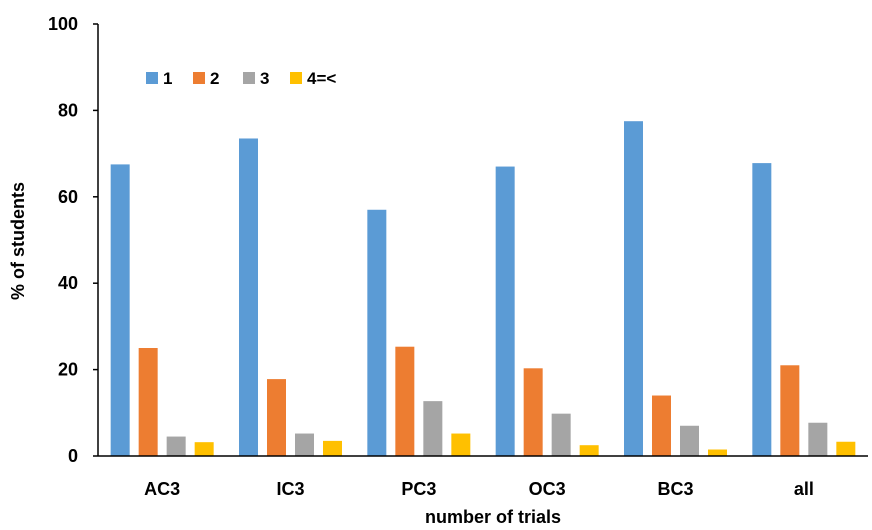  What do you see at coordinates (167, 78) in the screenshot?
I see `legend-label: 1` at bounding box center [167, 78].